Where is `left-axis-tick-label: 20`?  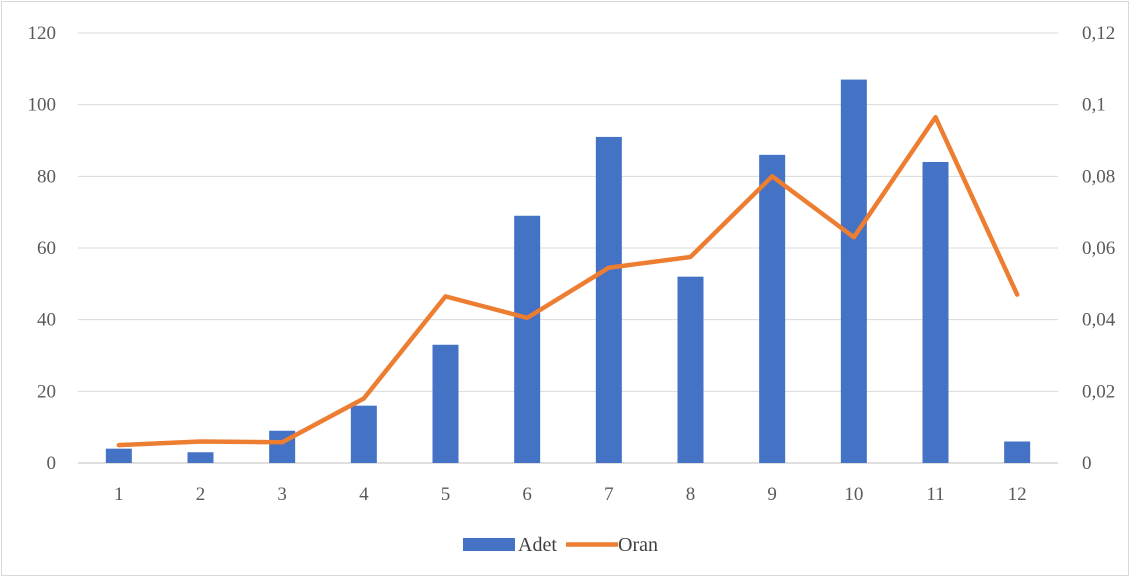
left-axis-tick-label: 20 is located at coordinates (46, 391).